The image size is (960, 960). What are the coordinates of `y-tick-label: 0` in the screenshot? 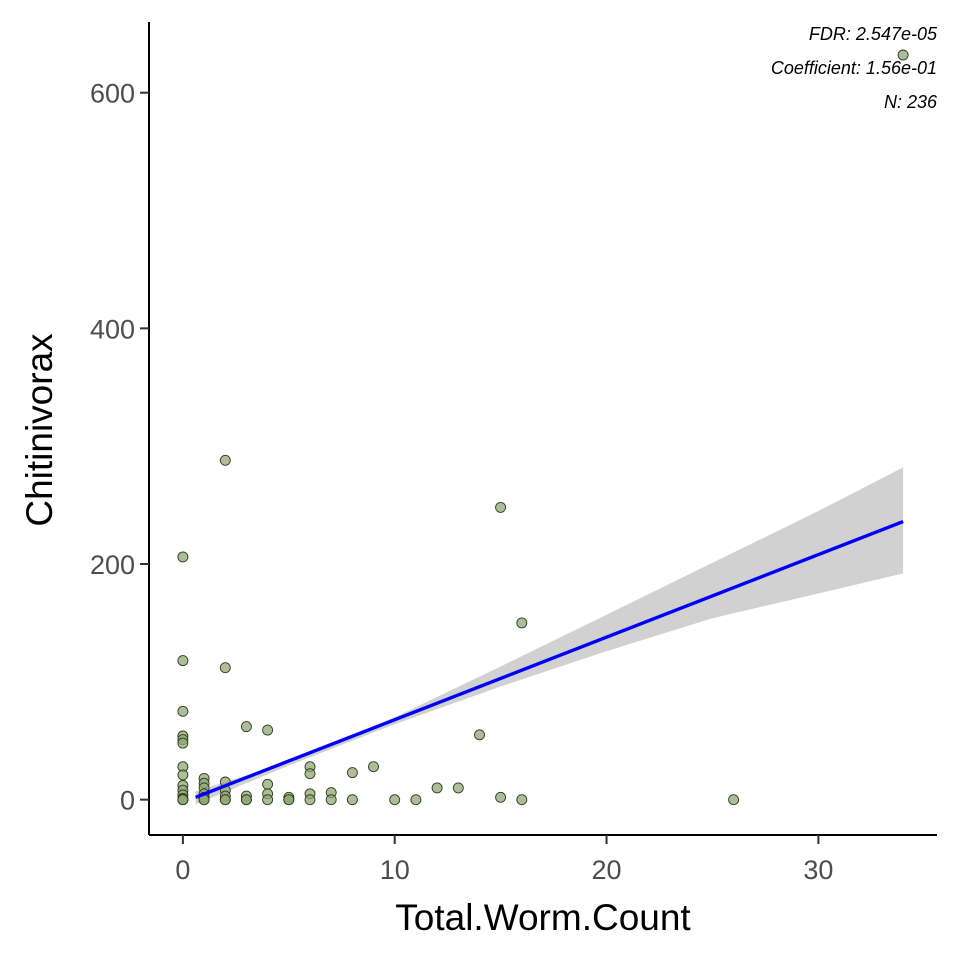 It's located at (127, 801).